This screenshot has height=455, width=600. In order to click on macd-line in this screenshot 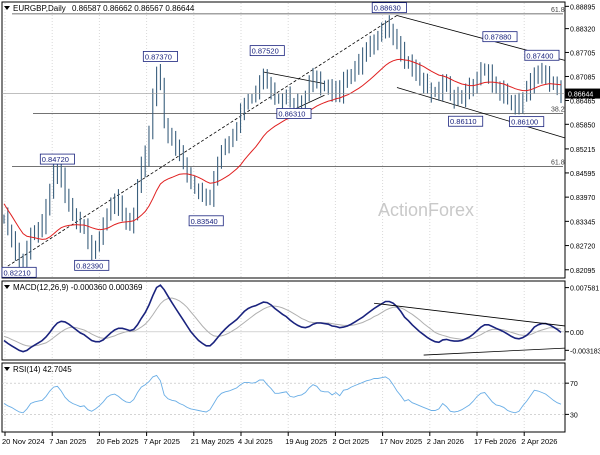, I will do `click(282, 318)`.